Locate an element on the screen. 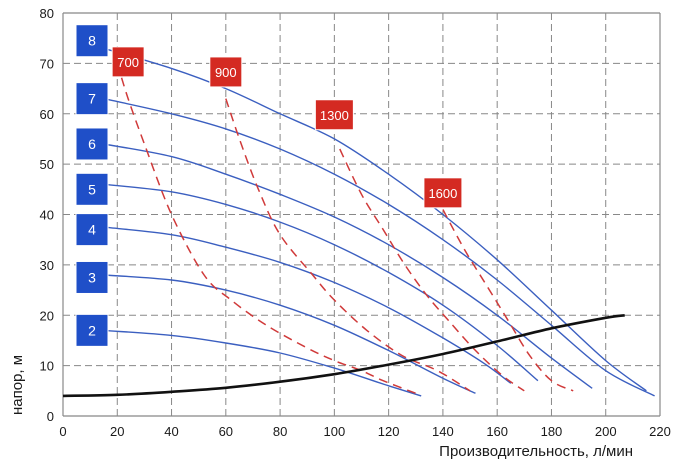 The height and width of the screenshot is (470, 678). speed-label-900: 900 is located at coordinates (226, 72).